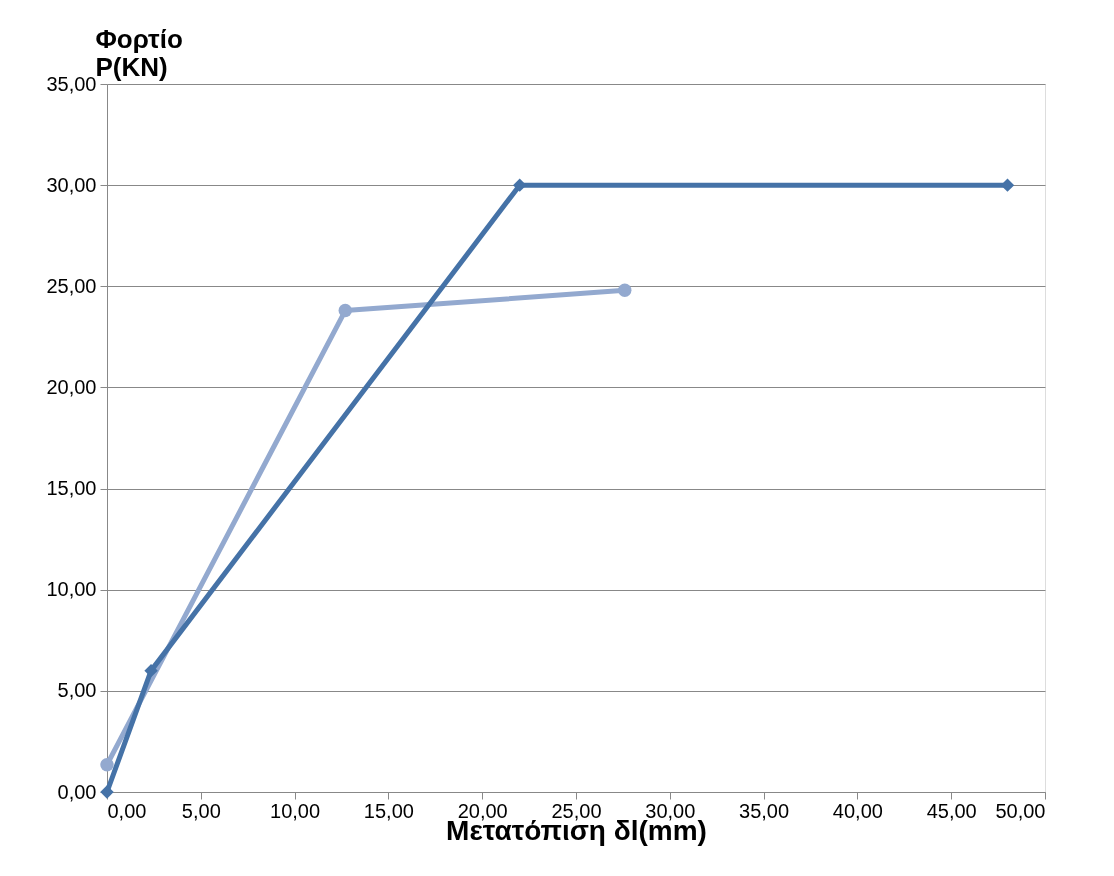  Describe the element at coordinates (1020, 810) in the screenshot. I see `x-tick-label: 50,00` at that location.